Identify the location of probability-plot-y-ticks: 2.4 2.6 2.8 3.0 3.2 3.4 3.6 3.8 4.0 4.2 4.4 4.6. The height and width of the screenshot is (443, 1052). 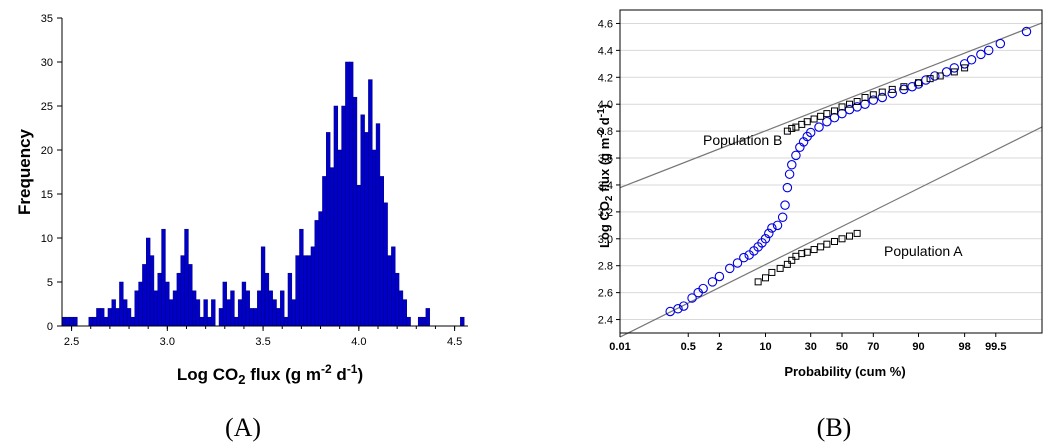
(609, 172).